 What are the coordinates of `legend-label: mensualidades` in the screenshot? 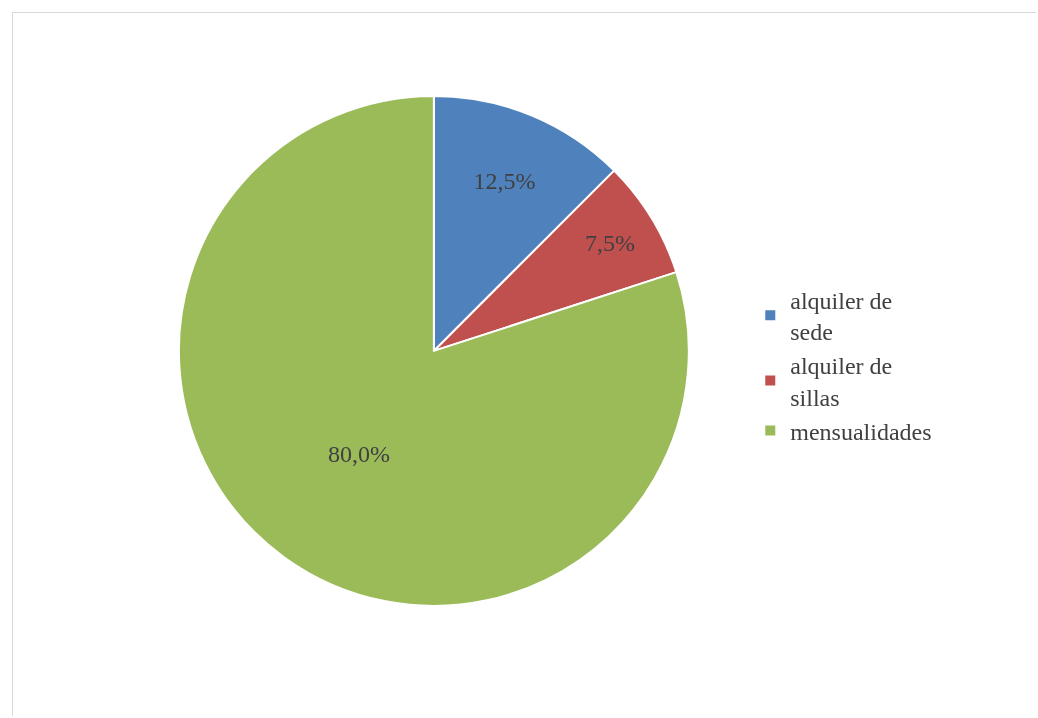 It's located at (861, 431).